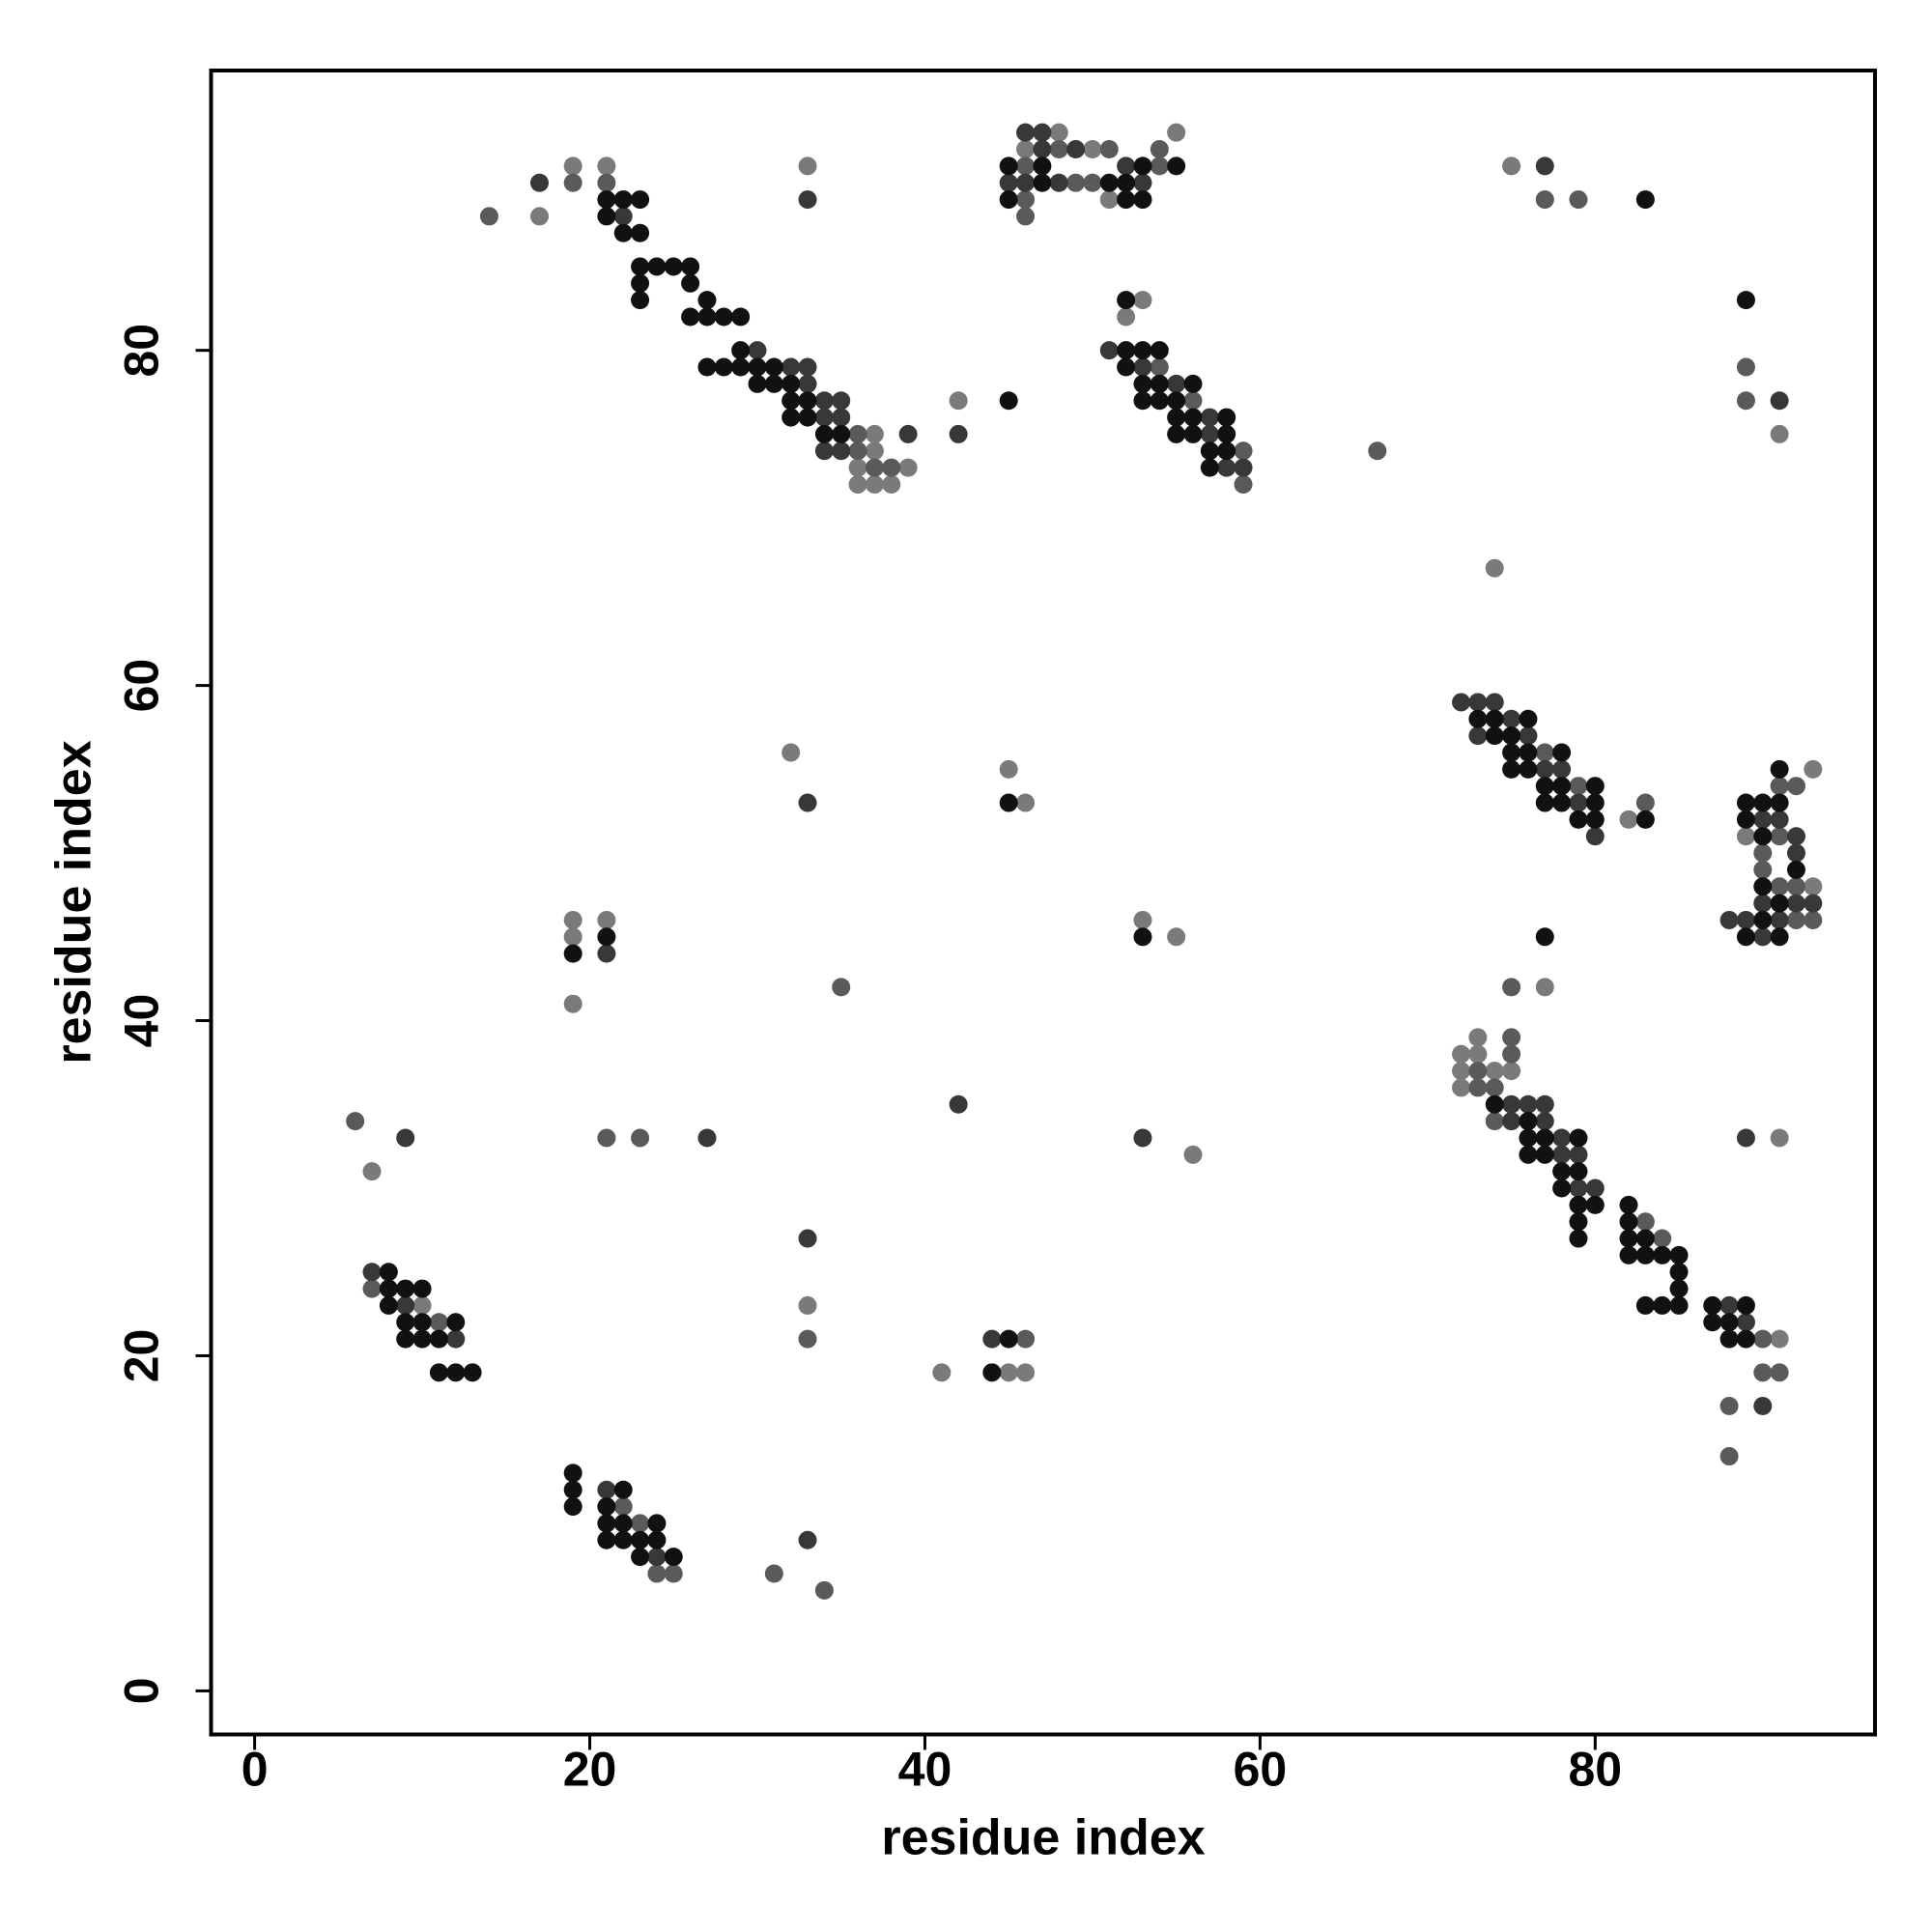  Describe the element at coordinates (1261, 1770) in the screenshot. I see `x-tick-label: 60` at that location.